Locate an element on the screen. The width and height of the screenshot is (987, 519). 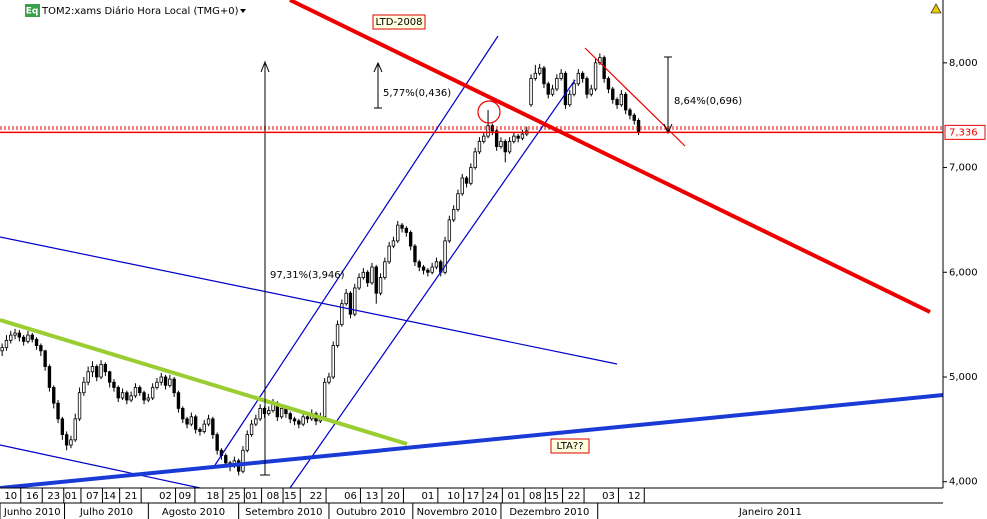
y-tick-label: 4,000 is located at coordinates (963, 482).